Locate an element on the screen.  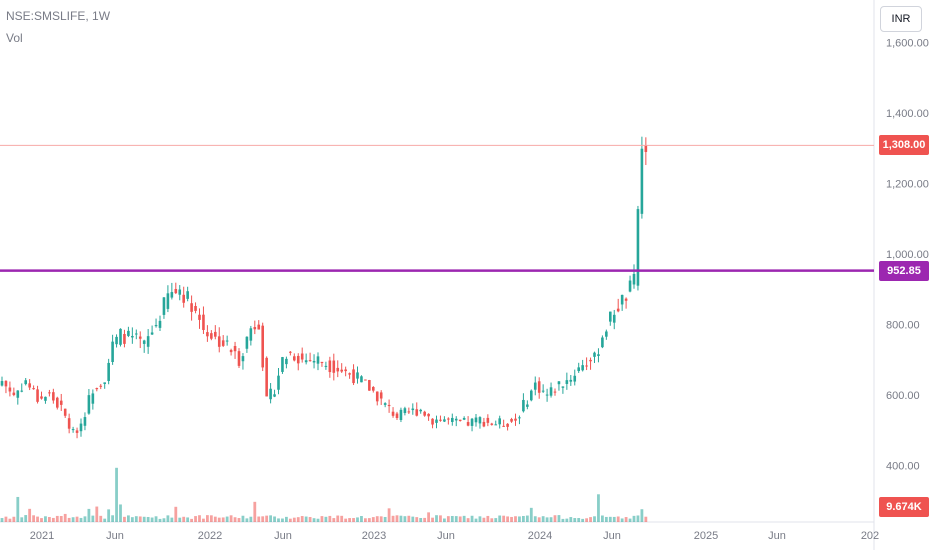
price-tick-label: 1,200.00 is located at coordinates (907, 184).